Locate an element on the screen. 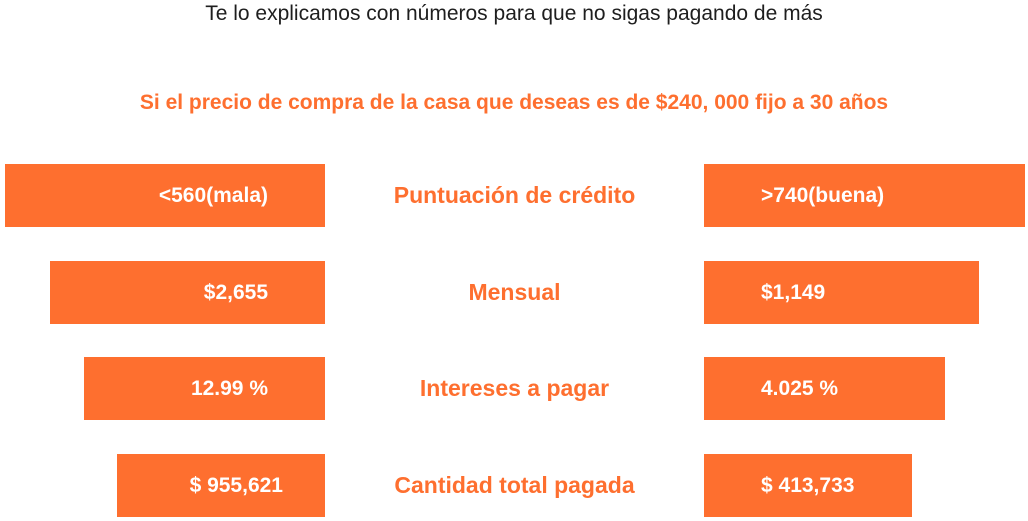 This screenshot has width=1028, height=521. right-bar-credit-score: >740(buena) is located at coordinates (864, 195).